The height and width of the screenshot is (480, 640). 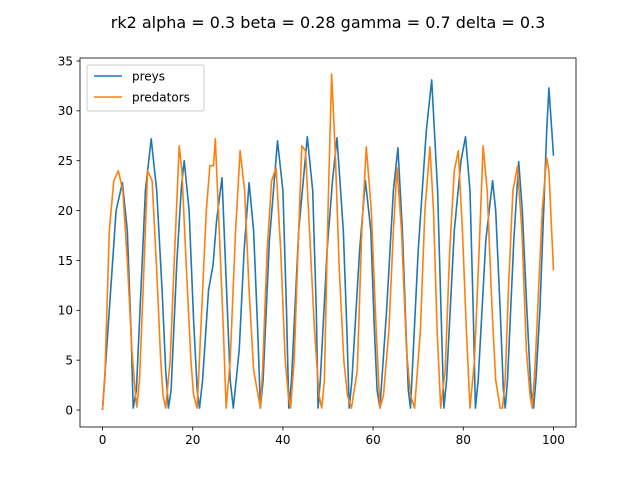 What do you see at coordinates (192, 440) in the screenshot?
I see `x-tick-label: 20` at bounding box center [192, 440].